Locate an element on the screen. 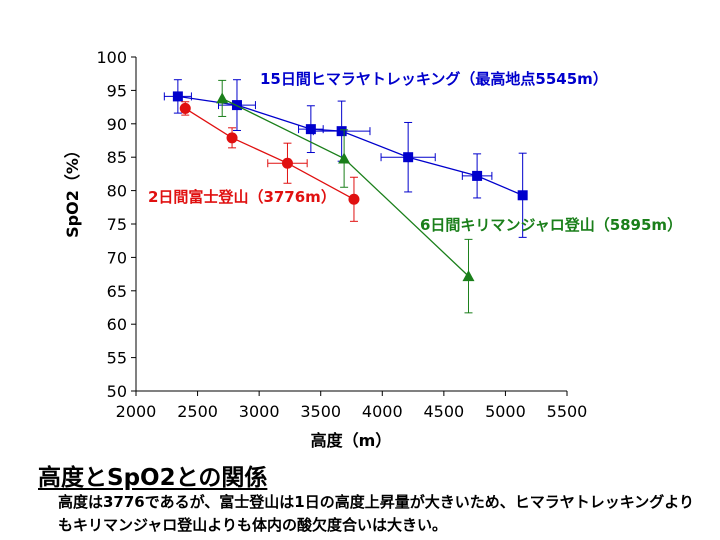 This screenshot has height=540, width=720. y-tick-label: 85 is located at coordinates (117, 157).